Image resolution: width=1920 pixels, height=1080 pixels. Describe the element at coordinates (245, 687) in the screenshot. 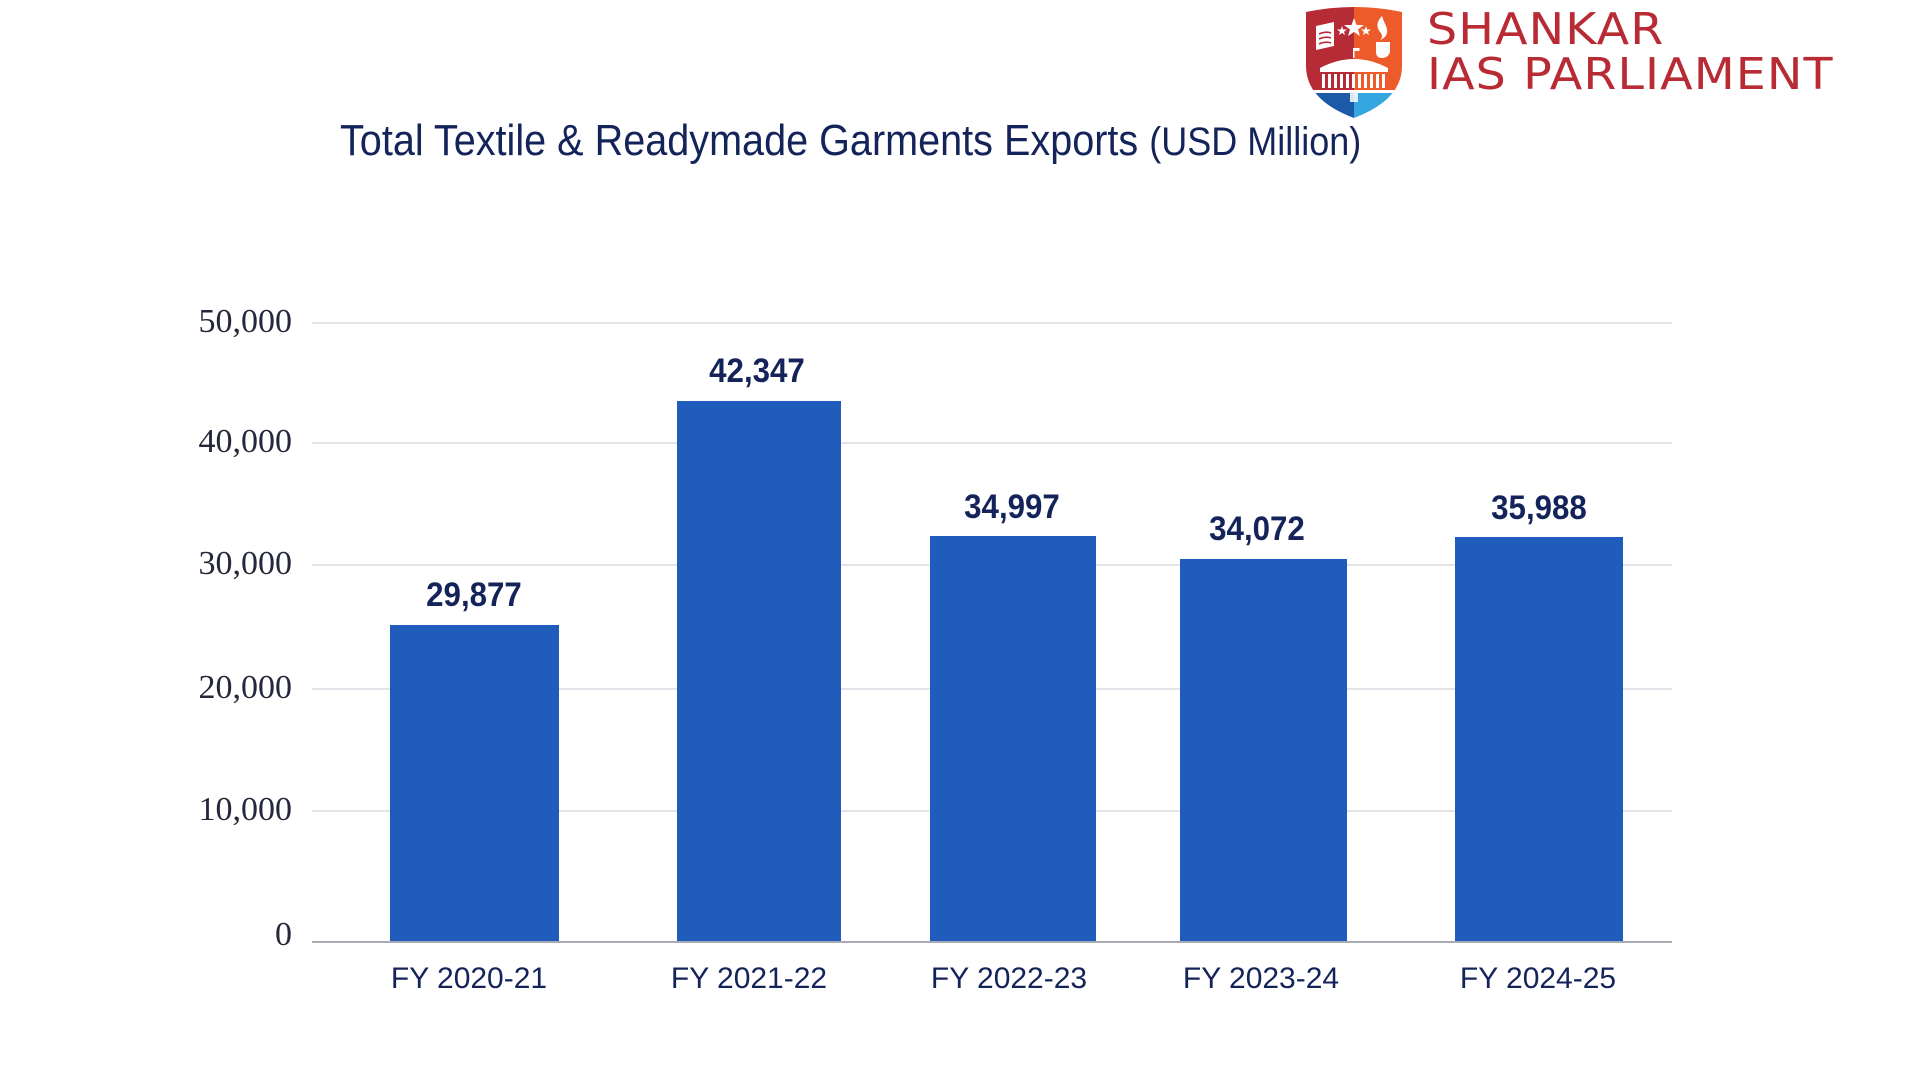

I see `y-tick-label: 20,000` at that location.